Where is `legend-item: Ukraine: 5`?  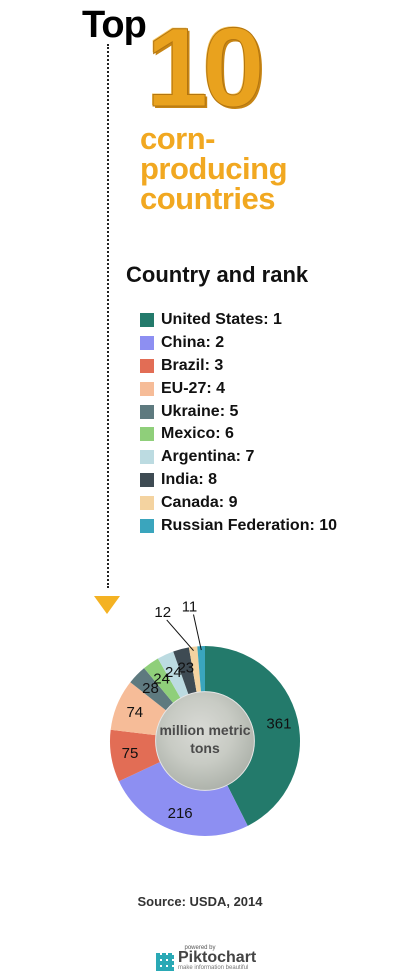 legend-item: Ukraine: 5 is located at coordinates (238, 411).